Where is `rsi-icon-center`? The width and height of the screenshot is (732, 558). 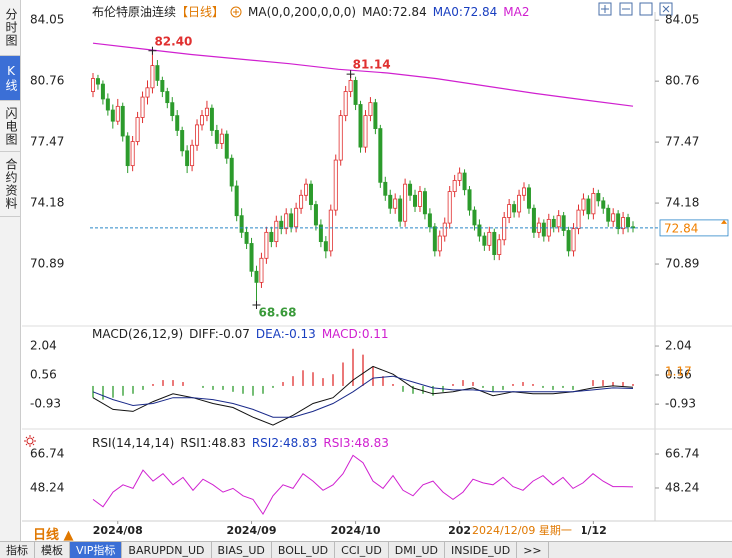 rsi-icon-center is located at coordinates (30, 441).